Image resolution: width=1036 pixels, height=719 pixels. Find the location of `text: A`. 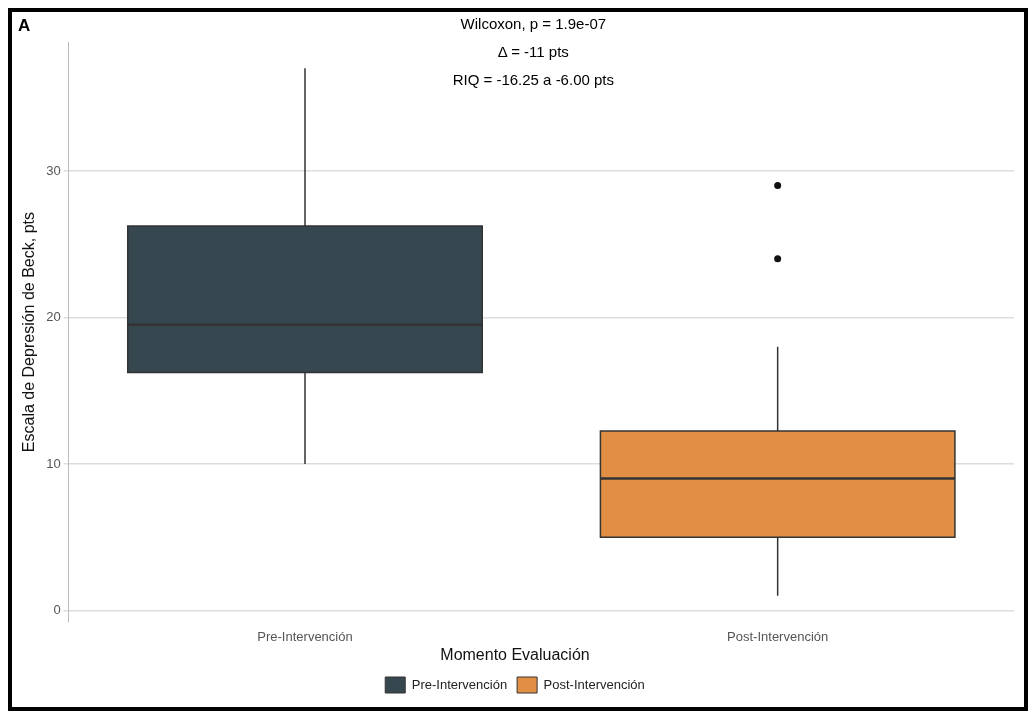

text: A is located at coordinates (24, 25).